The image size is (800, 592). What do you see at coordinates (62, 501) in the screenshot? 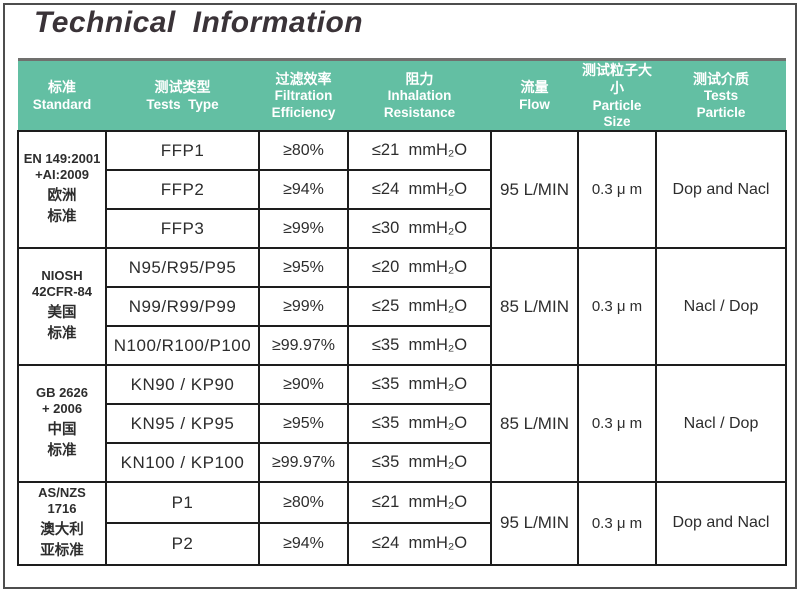
I see `standard-code: AS/NZS 1716` at bounding box center [62, 501].